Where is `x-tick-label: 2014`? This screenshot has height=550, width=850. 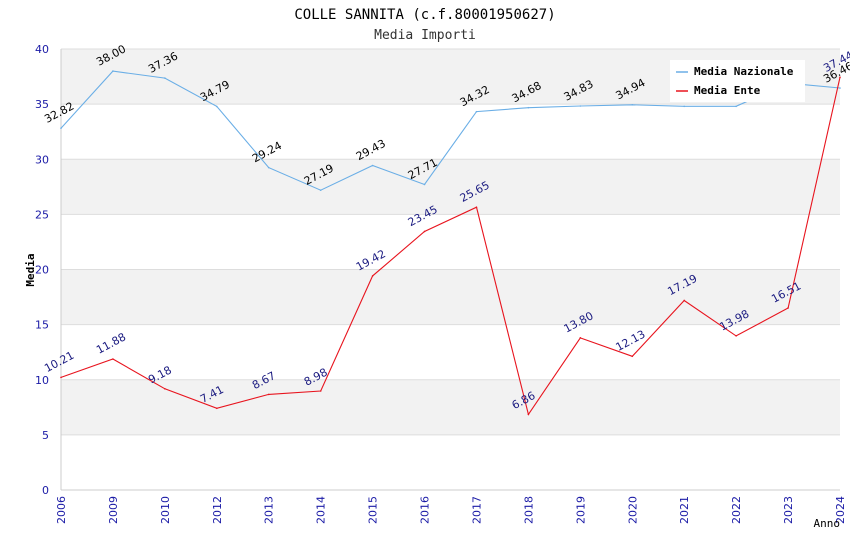 x-tick-label: 2014 is located at coordinates (321, 510).